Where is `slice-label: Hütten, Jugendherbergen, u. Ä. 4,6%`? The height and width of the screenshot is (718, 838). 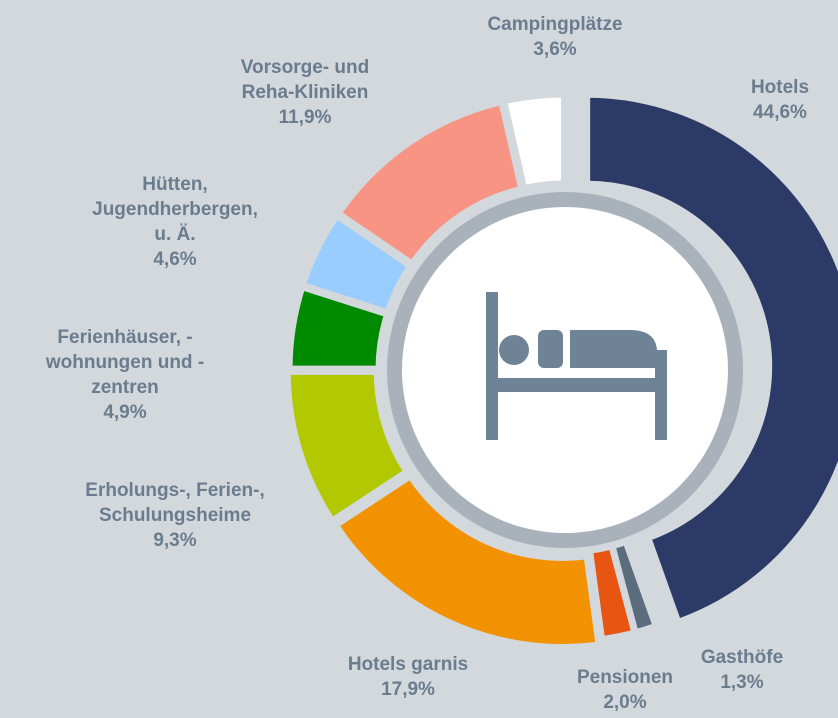
slice-label: Hütten, Jugendherbergen, u. Ä. 4,6% is located at coordinates (175, 222).